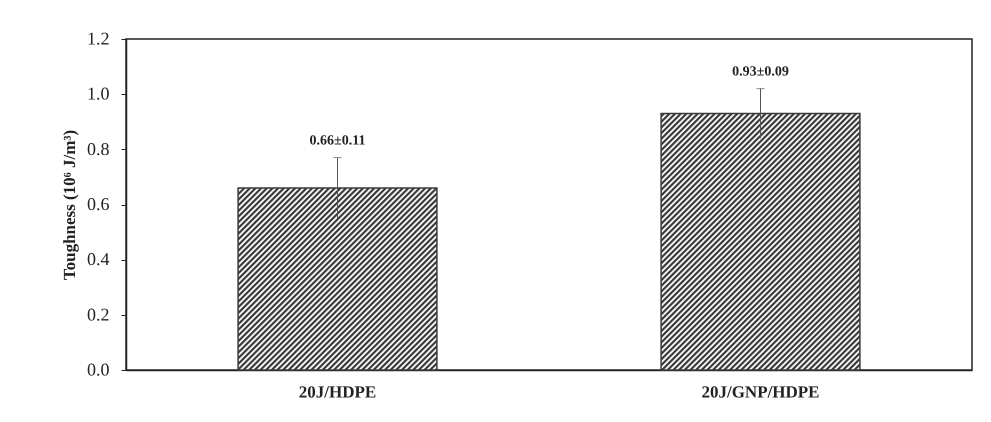  I want to click on y-tick-label: 0.6, so click(98, 204).